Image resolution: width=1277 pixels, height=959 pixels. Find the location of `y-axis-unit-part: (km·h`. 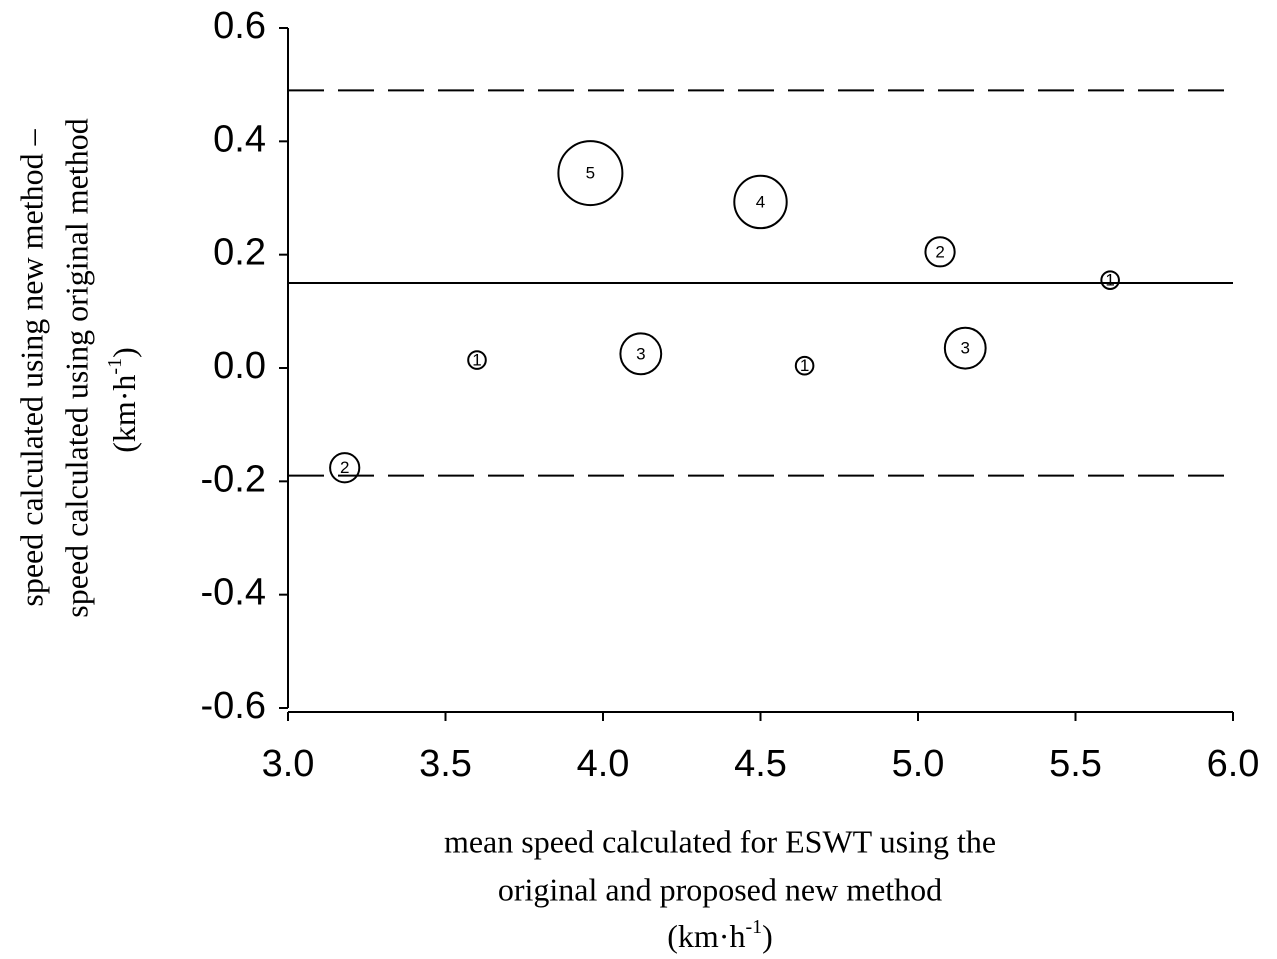

y-axis-unit-part: (km·h is located at coordinates (124, 414).